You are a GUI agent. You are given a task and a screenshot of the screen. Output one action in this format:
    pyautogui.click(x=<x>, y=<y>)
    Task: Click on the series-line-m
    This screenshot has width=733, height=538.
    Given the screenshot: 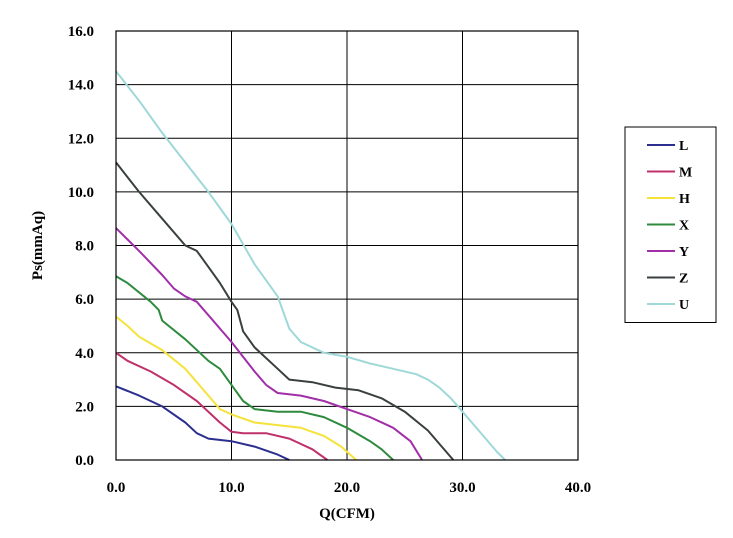 What is the action you would take?
    pyautogui.click(x=221, y=406)
    